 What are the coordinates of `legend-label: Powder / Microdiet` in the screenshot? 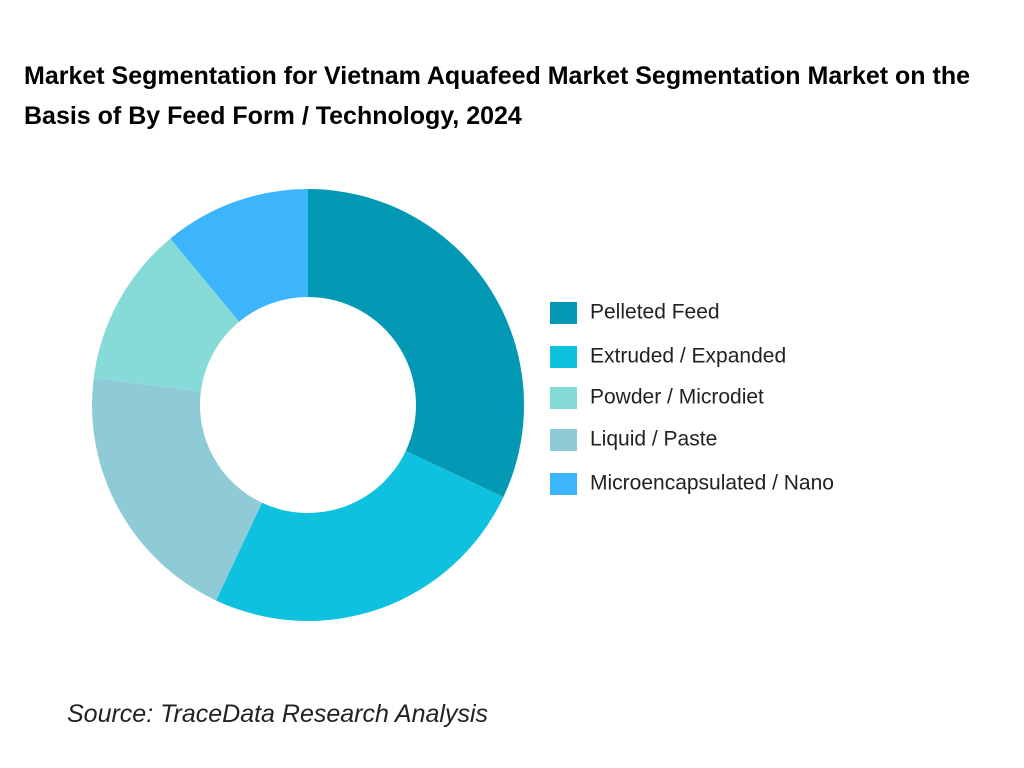 It's located at (677, 397).